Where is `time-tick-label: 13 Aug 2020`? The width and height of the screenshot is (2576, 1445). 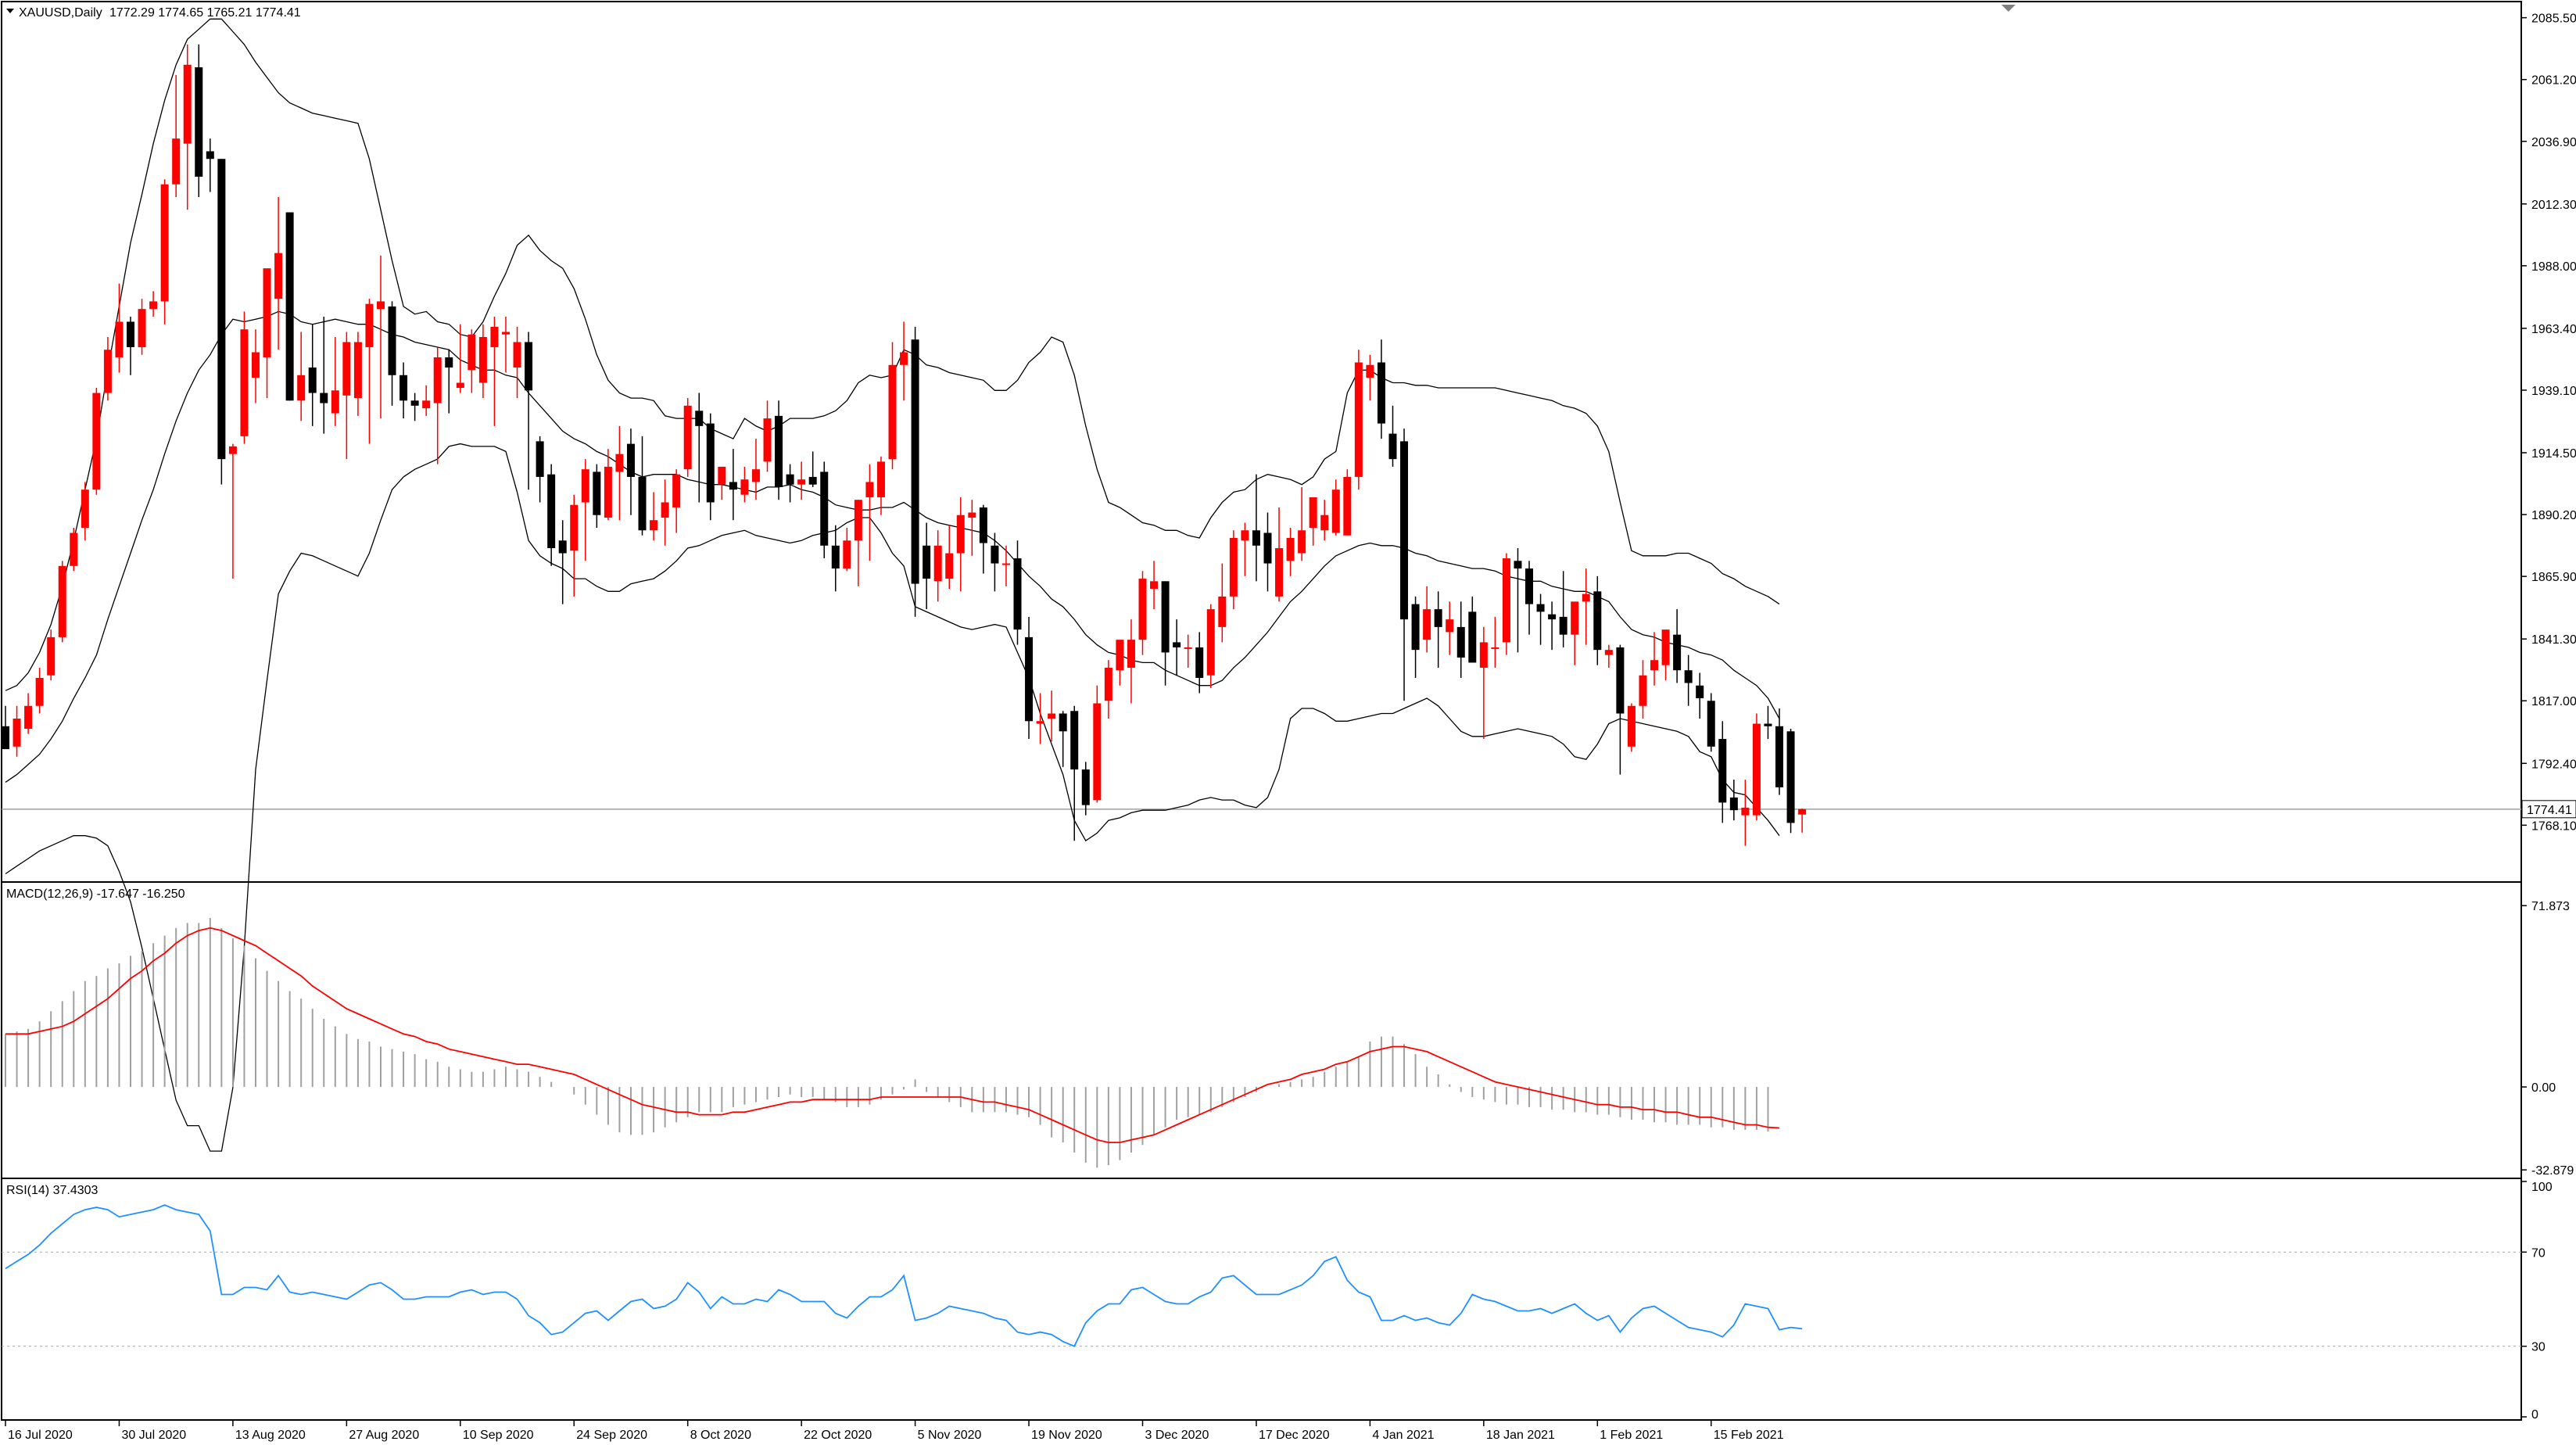
time-tick-label: 13 Aug 2020 is located at coordinates (270, 1435).